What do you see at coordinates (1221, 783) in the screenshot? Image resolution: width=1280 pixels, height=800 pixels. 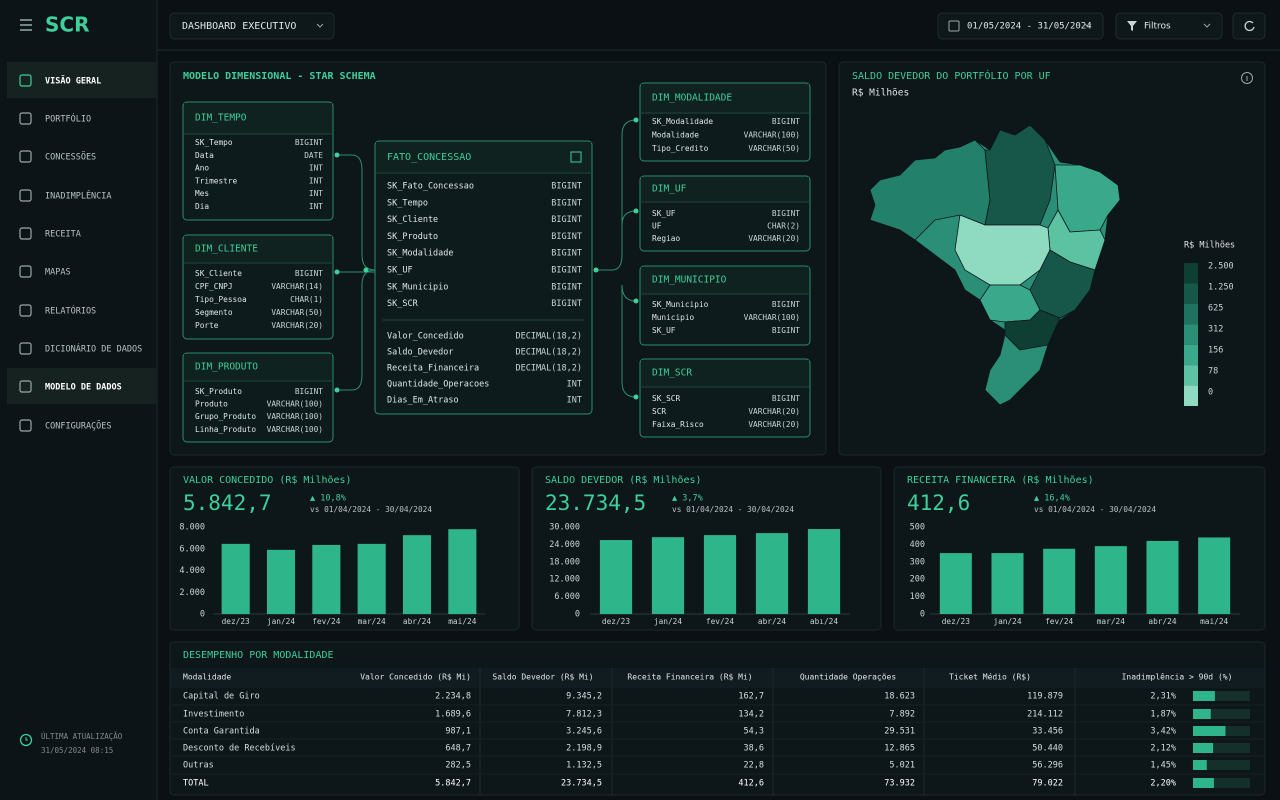 I see `bar-track` at bounding box center [1221, 783].